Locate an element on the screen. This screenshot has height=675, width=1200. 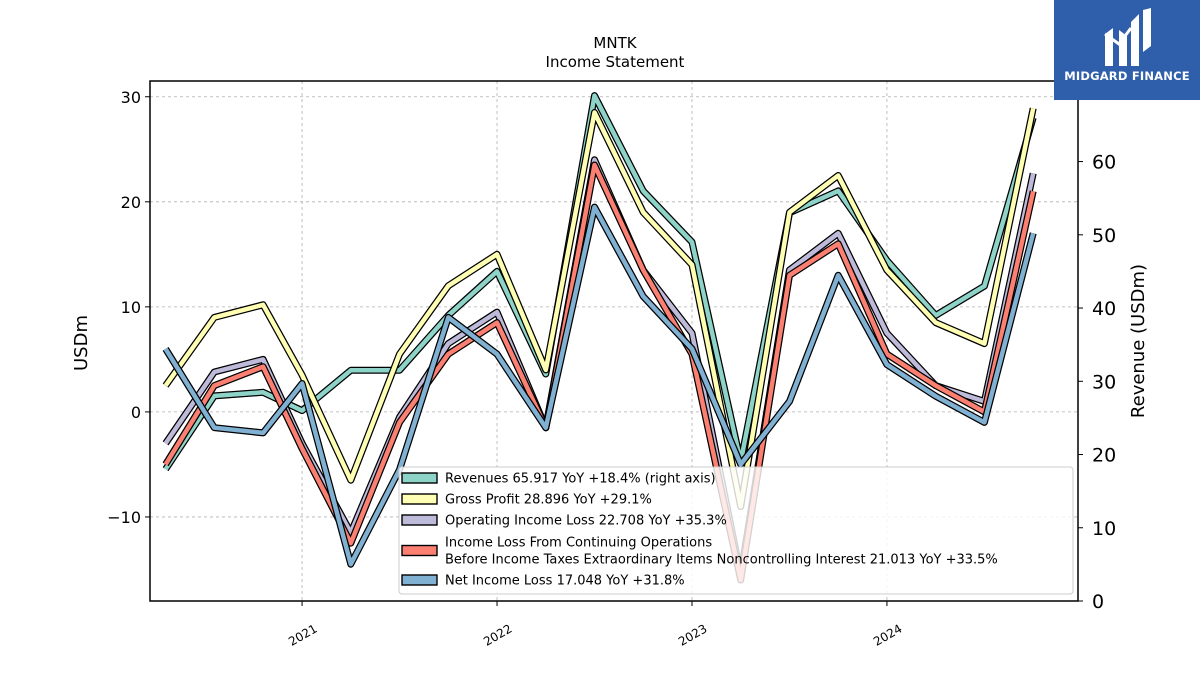
legend-box is located at coordinates (736, 530).